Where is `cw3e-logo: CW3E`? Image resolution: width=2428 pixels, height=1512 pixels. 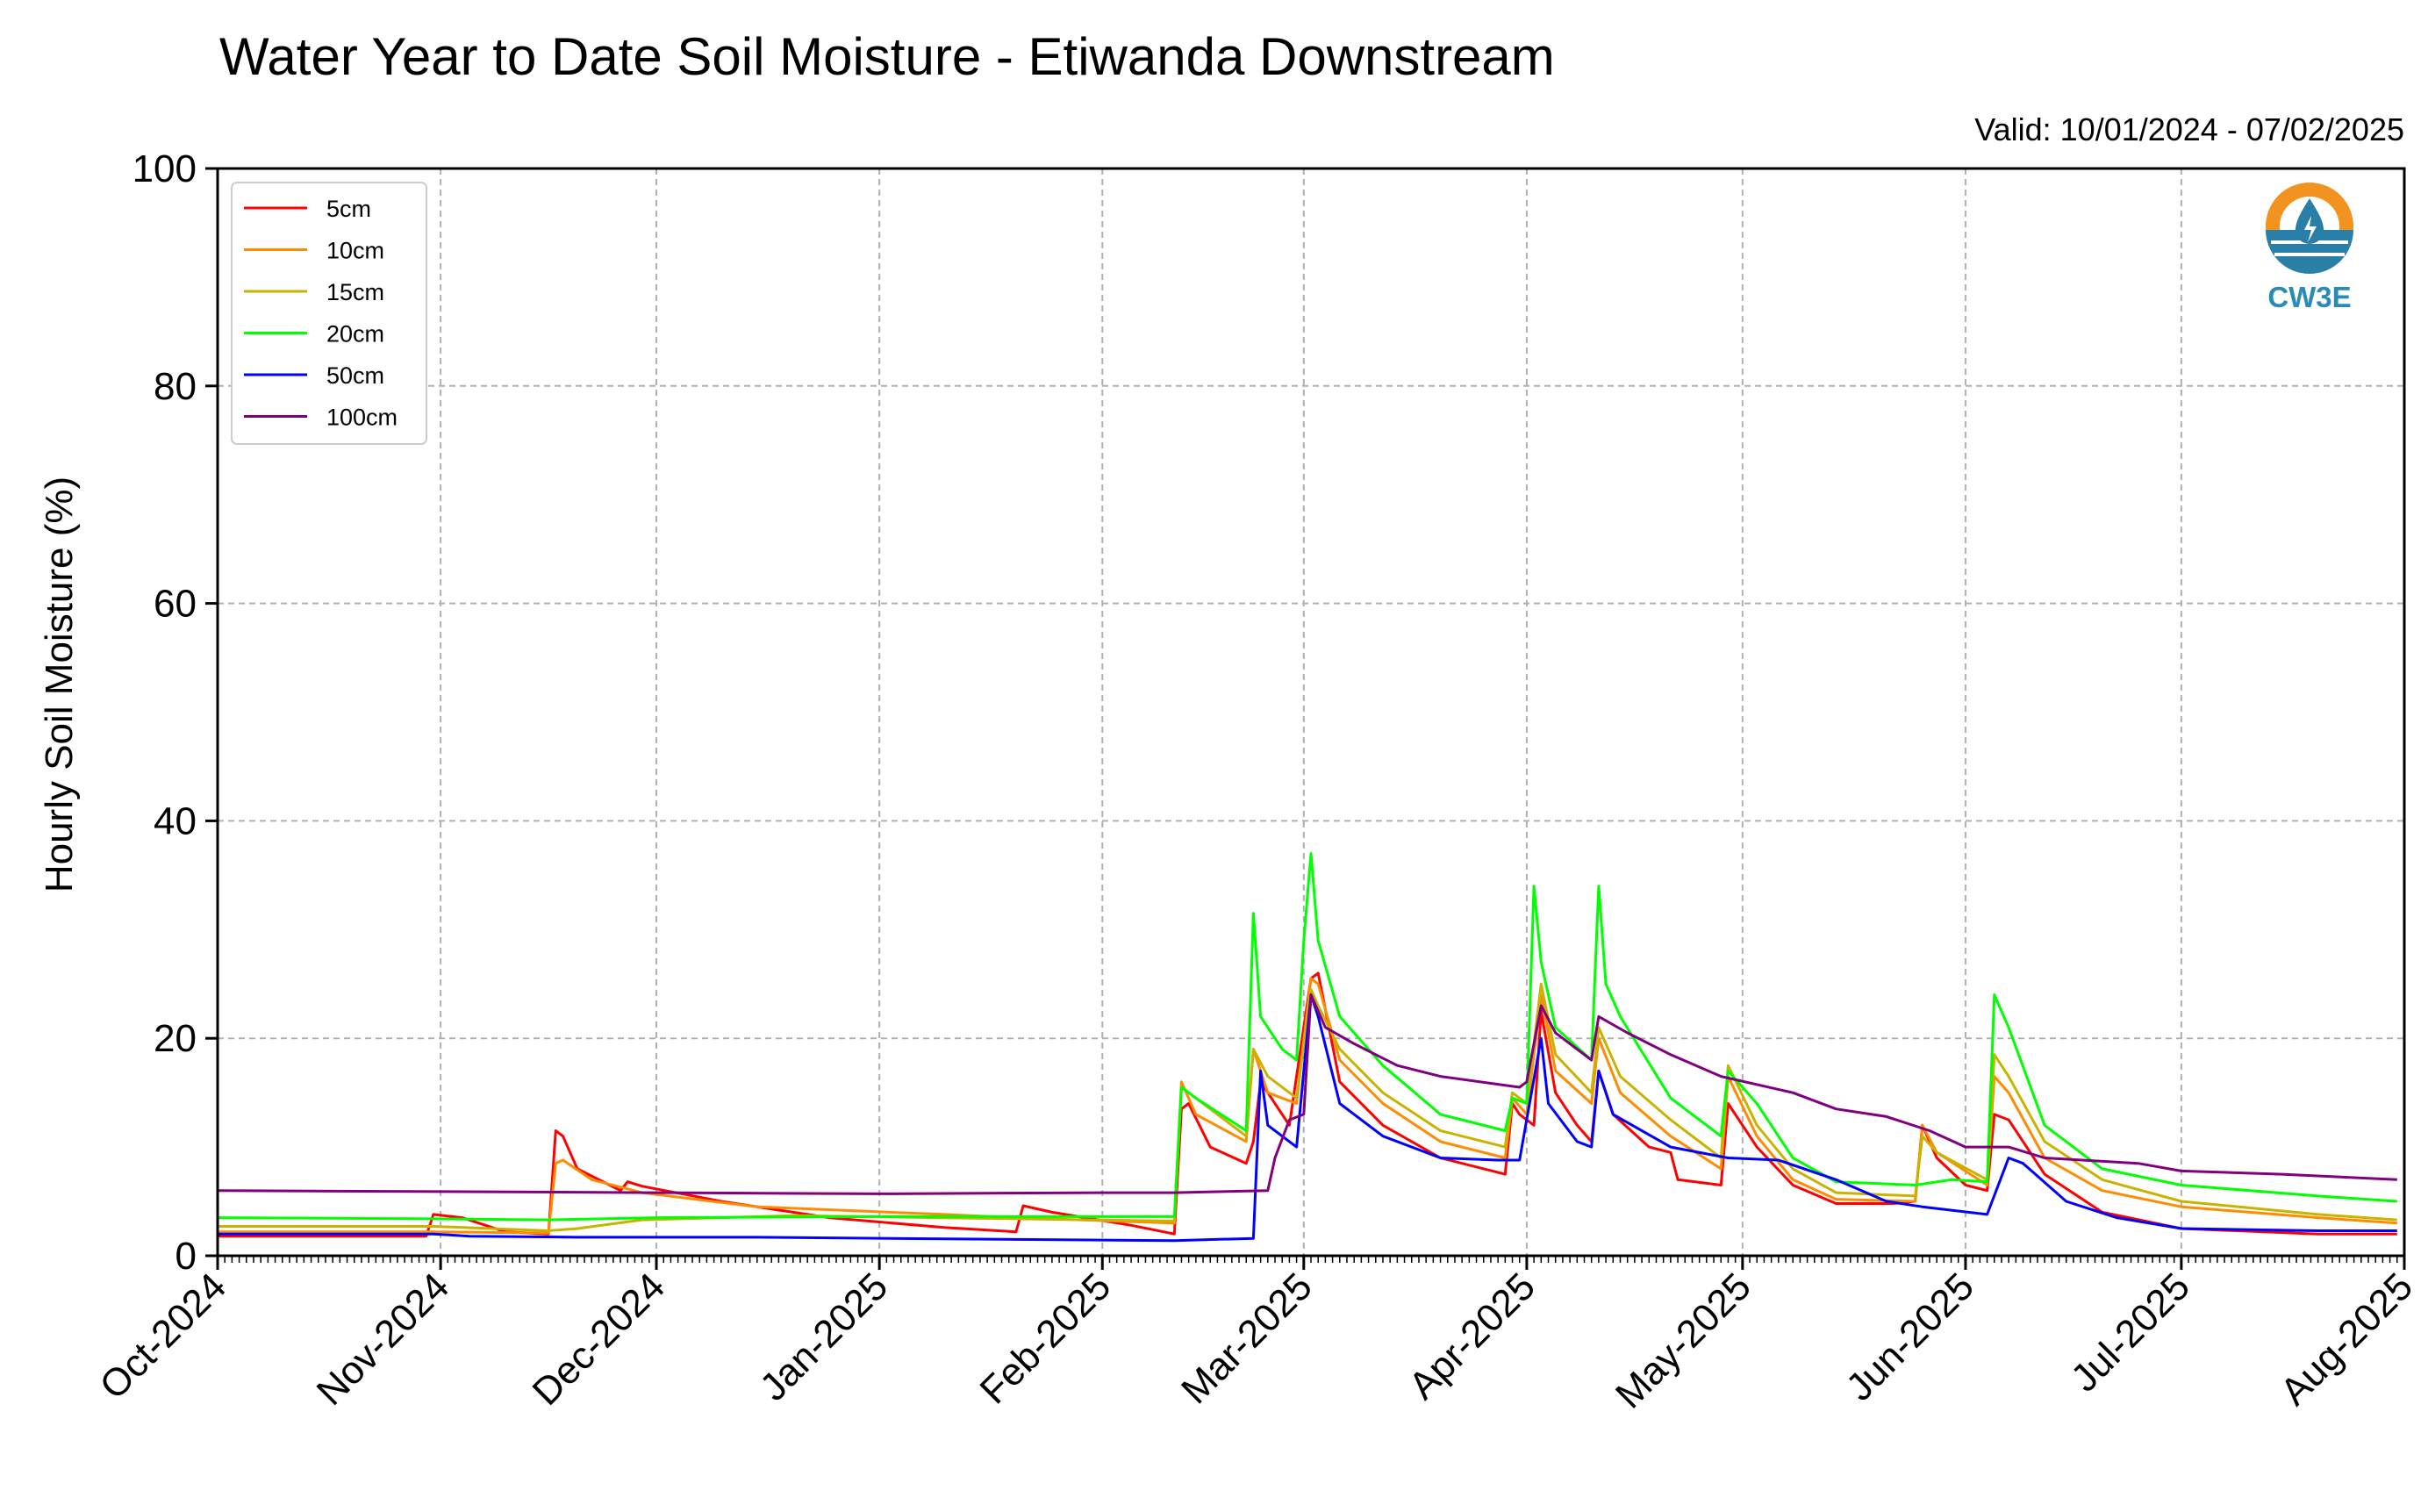
cw3e-logo: CW3E is located at coordinates (2309, 248).